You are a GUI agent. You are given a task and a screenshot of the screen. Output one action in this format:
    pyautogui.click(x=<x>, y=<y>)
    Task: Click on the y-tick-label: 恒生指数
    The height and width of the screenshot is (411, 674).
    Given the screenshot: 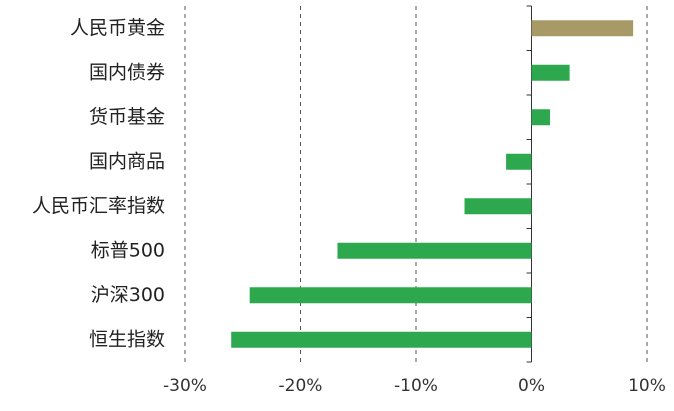 What is the action you would take?
    pyautogui.click(x=127, y=339)
    